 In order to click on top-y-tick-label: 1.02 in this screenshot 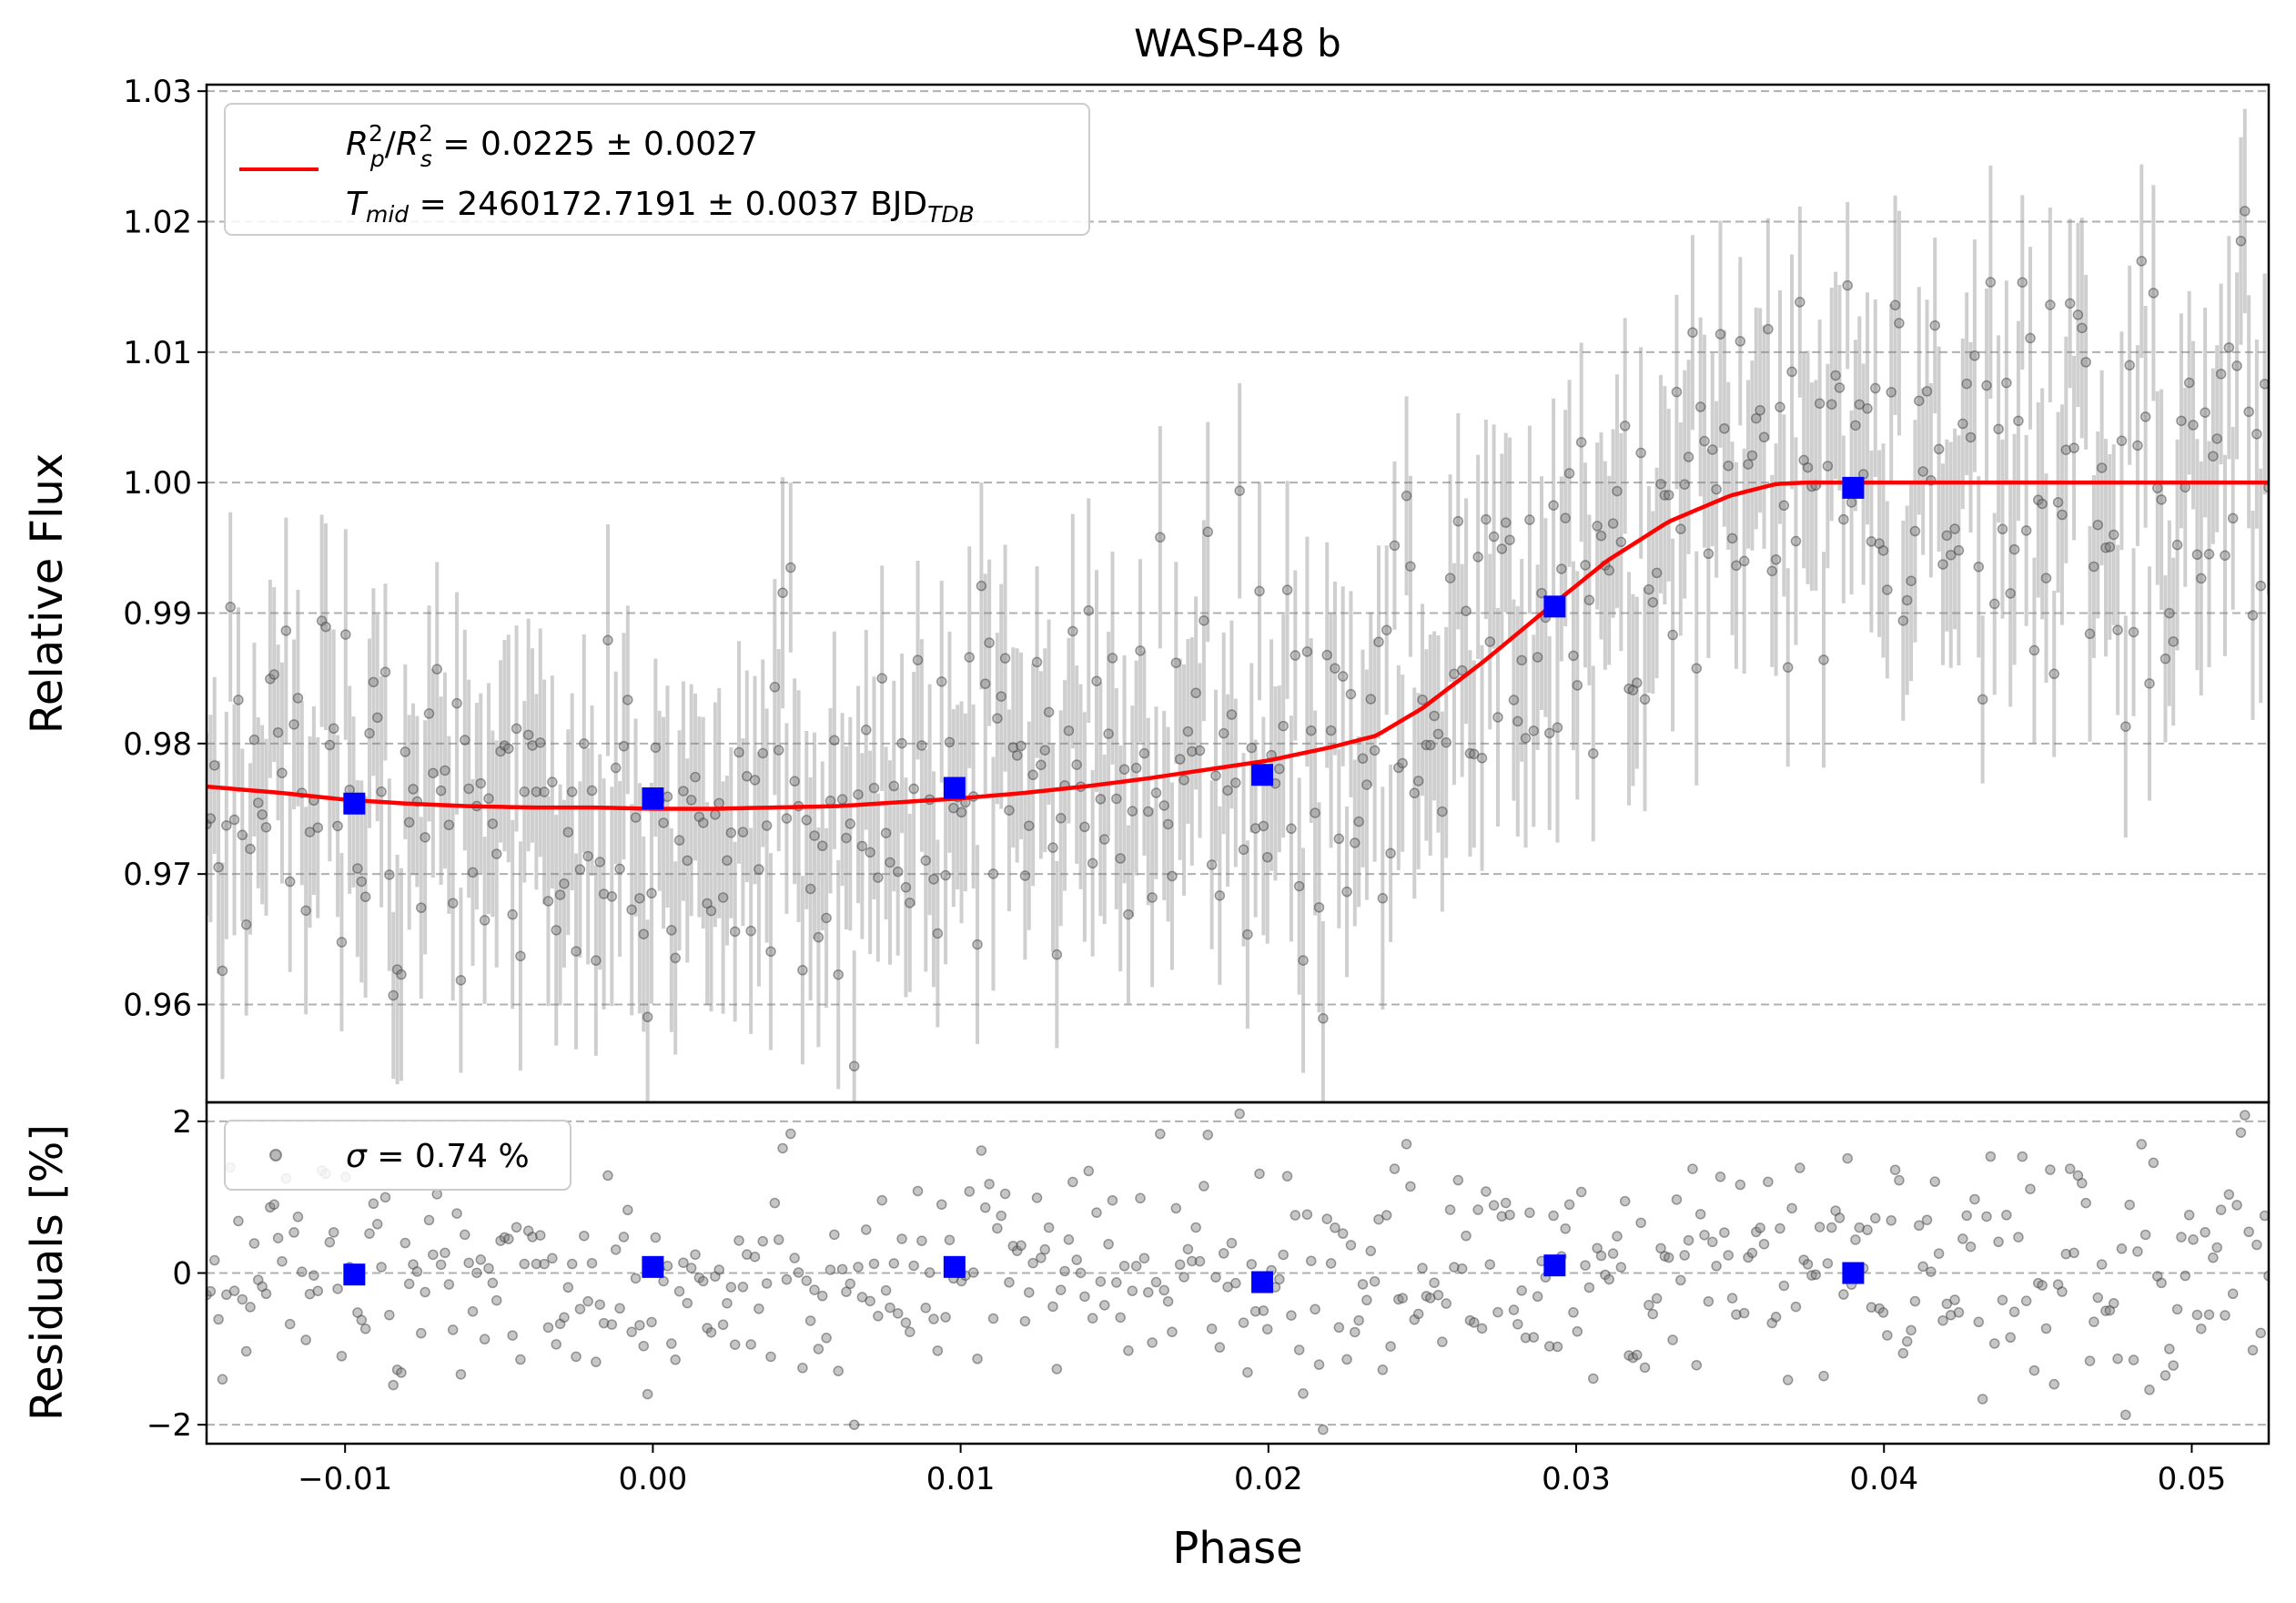, I will do `click(158, 223)`.